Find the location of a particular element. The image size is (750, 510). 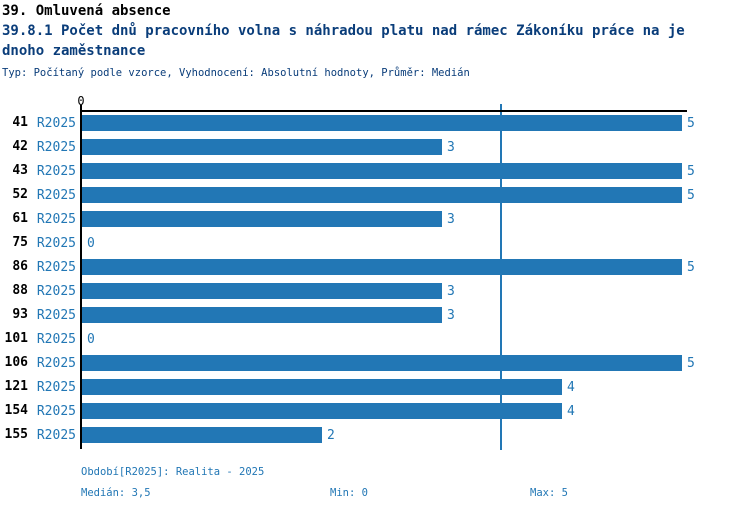

row-category-label: 101 is located at coordinates (16, 338).